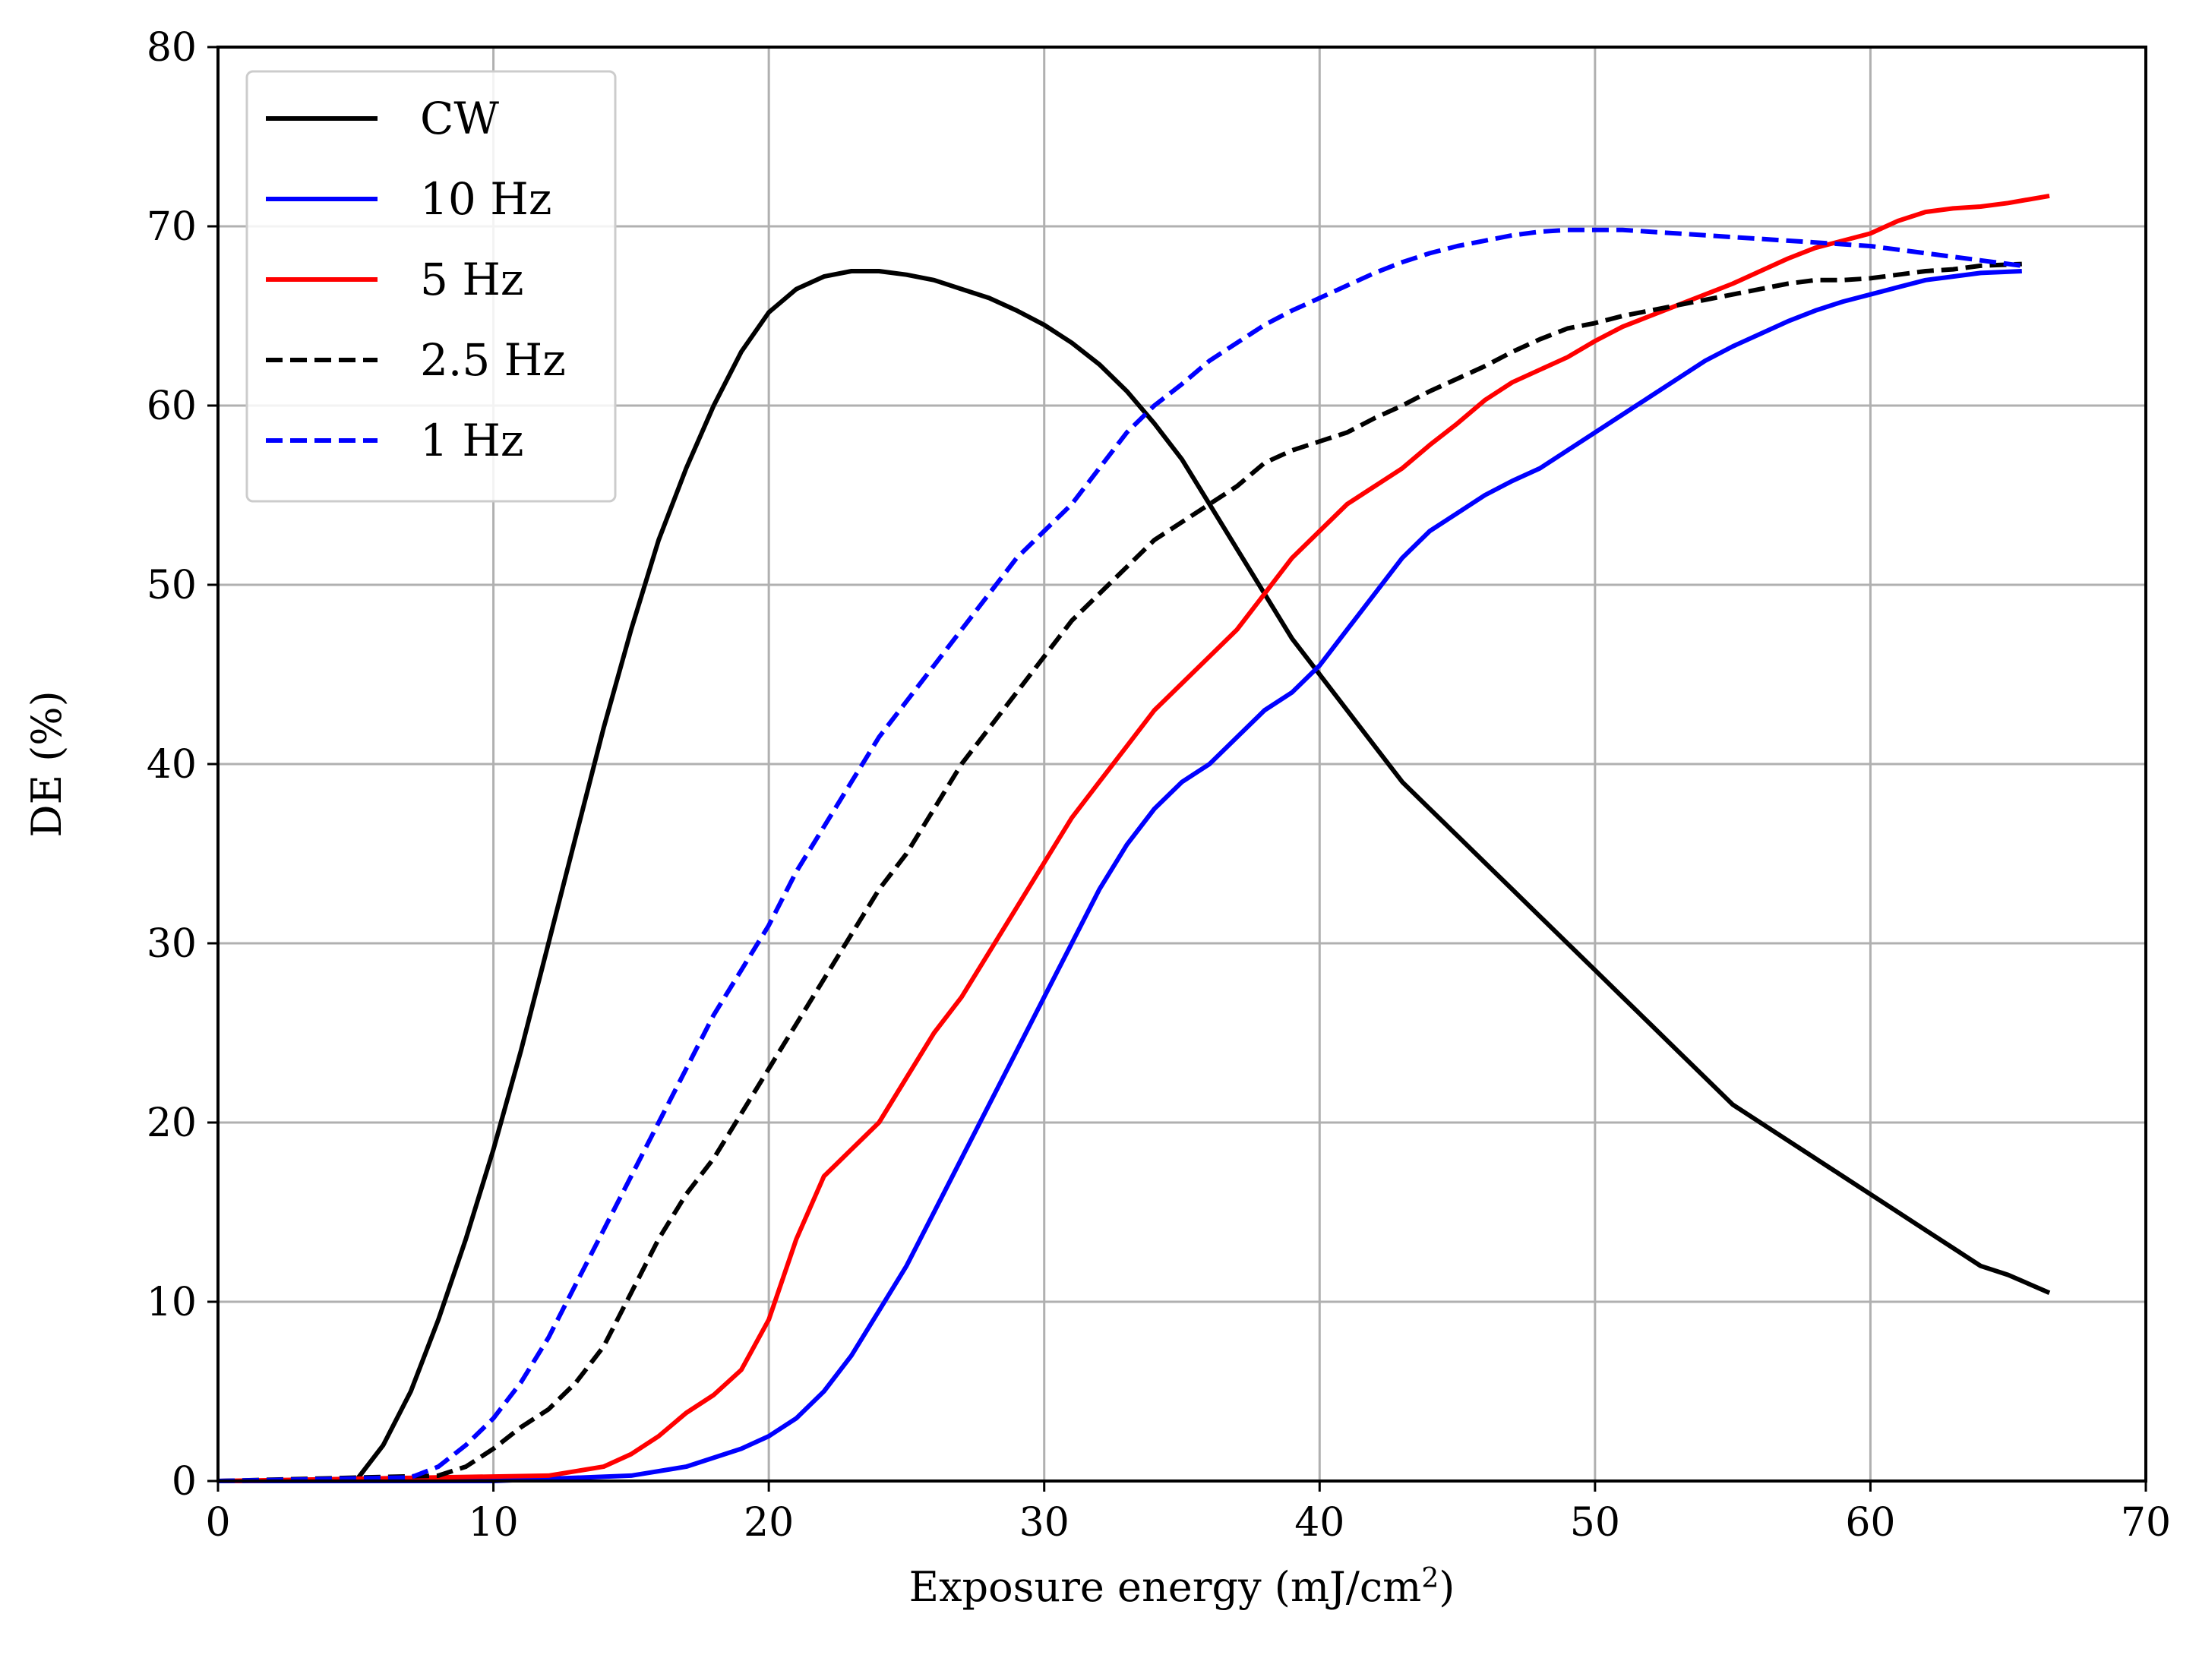 This screenshot has width=2199, height=1680. I want to click on legend-label: 5 Hz, so click(471, 279).